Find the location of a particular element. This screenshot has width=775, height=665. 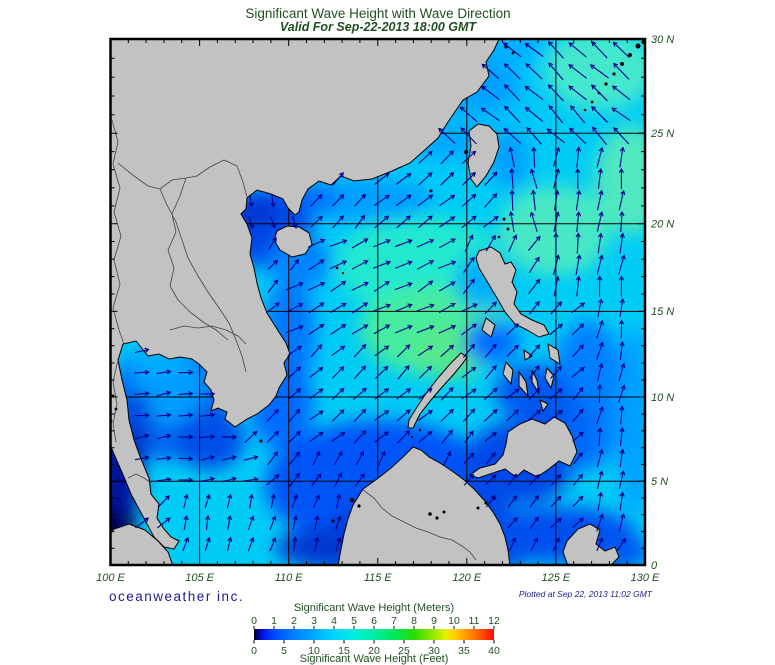

colorbar-tickmarks is located at coordinates (374, 635).